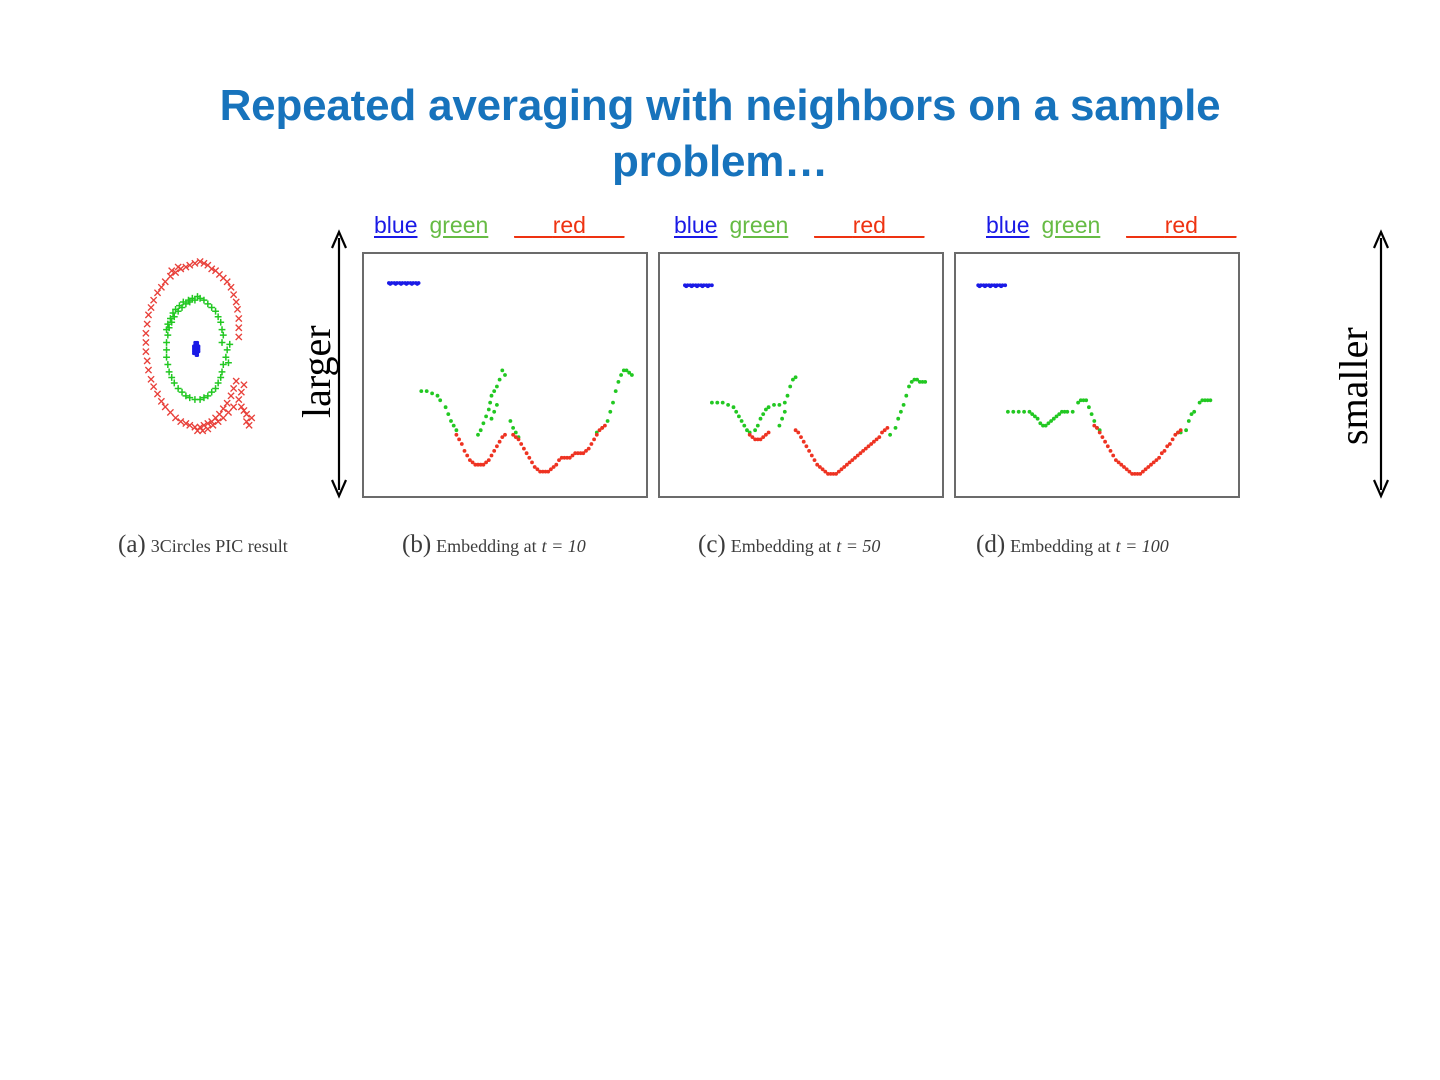 This screenshot has width=1440, height=1080. Describe the element at coordinates (417, 544) in the screenshot. I see `caption-letter: (b)` at that location.